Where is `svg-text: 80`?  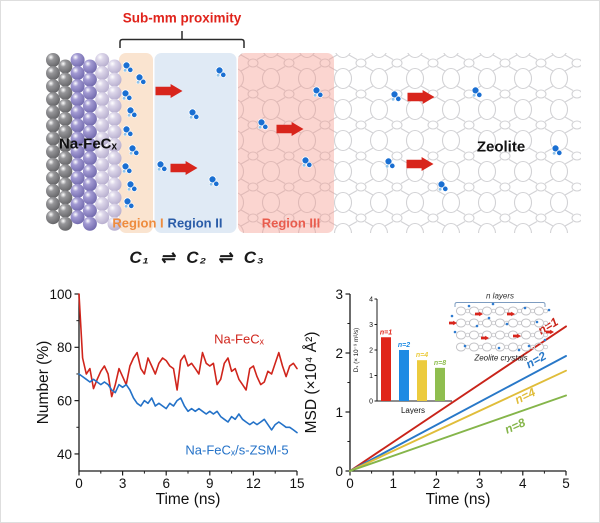 svg-text: 80 is located at coordinates (64, 347).